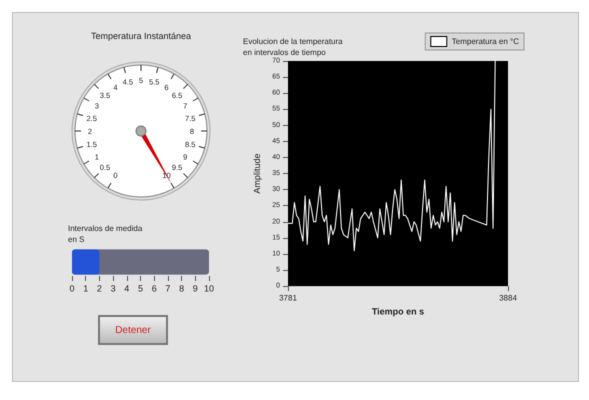 Image resolution: width=589 pixels, height=400 pixels. Describe the element at coordinates (85, 289) in the screenshot. I see `x-tick-label: 1` at that location.